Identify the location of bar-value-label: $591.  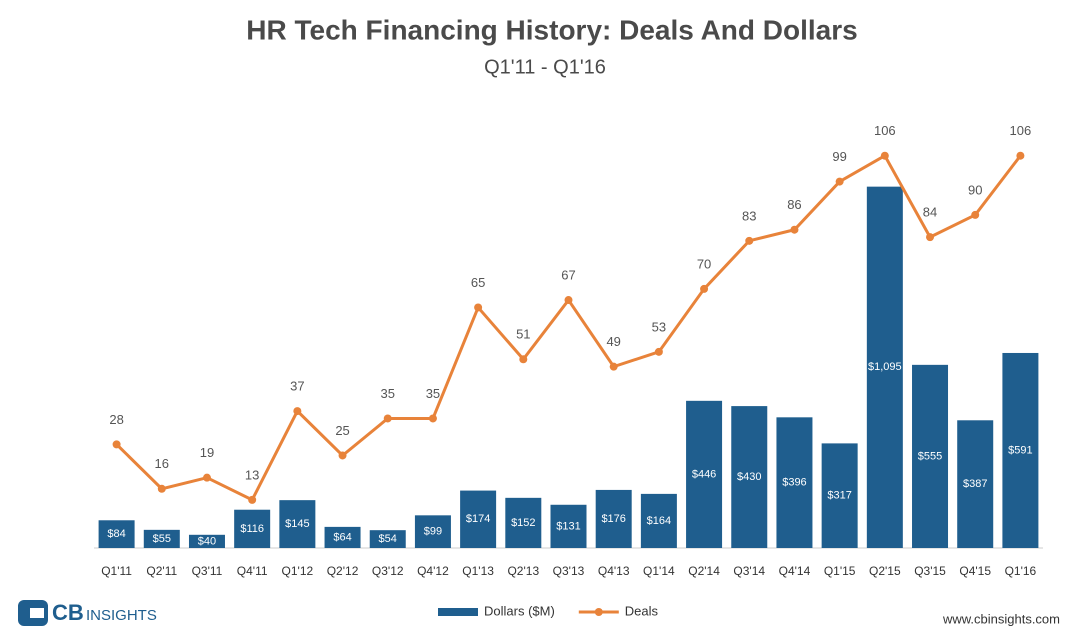
(1020, 450).